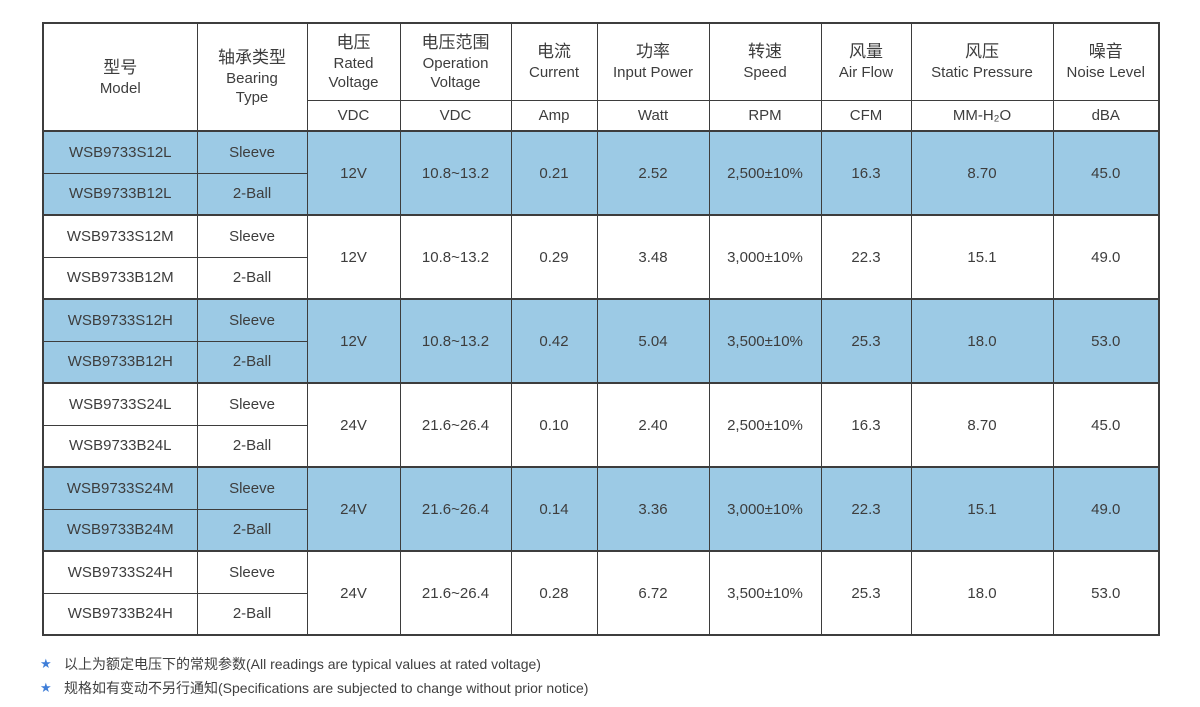  What do you see at coordinates (765, 425) in the screenshot?
I see `speed-cell: 2,500±10%` at bounding box center [765, 425].